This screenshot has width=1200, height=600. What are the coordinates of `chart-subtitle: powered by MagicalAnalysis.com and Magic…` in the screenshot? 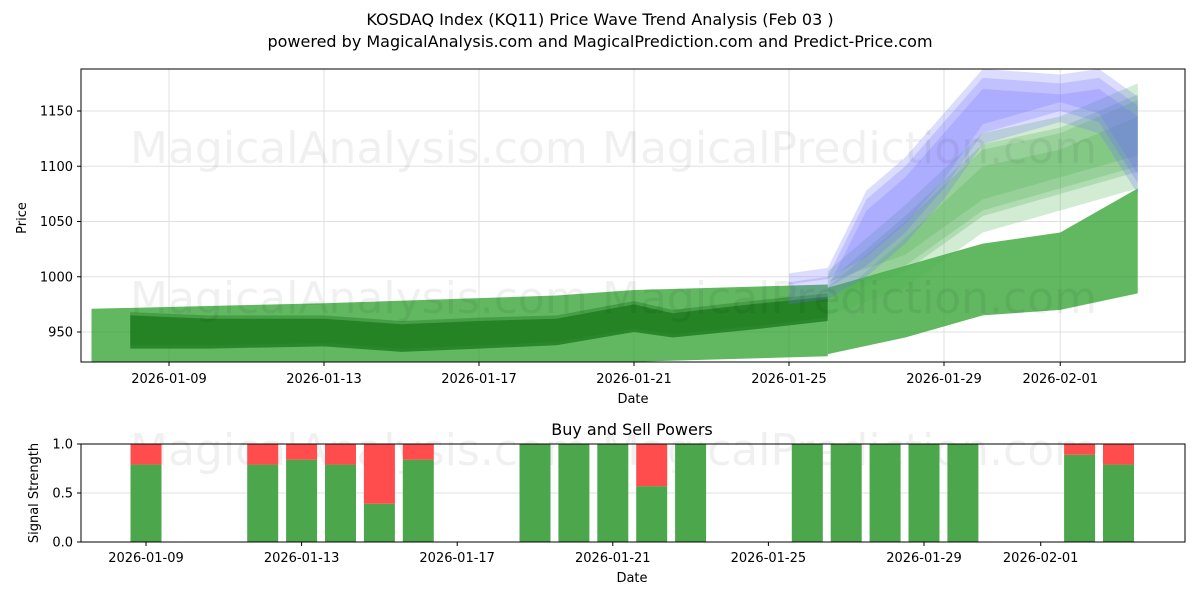 It's located at (600, 41).